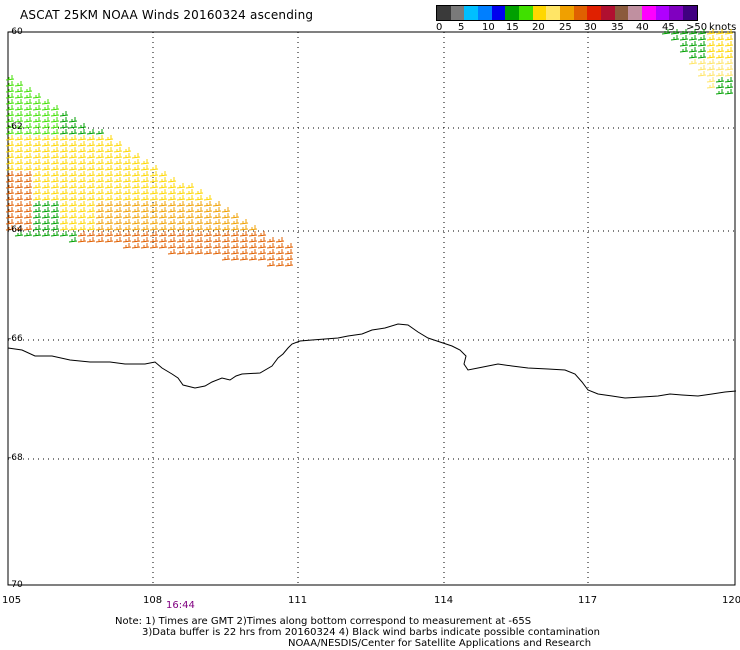 The width and height of the screenshot is (740, 650). What do you see at coordinates (167, 15) in the screenshot?
I see `map-title: ASCAT 25KM NOAA Winds 20160324 ascending` at bounding box center [167, 15].